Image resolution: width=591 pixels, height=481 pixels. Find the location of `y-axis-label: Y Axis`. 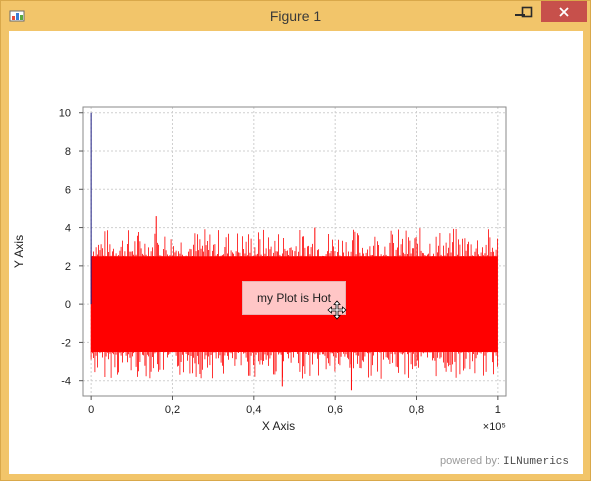

y-axis-label: Y Axis is located at coordinates (19, 251).